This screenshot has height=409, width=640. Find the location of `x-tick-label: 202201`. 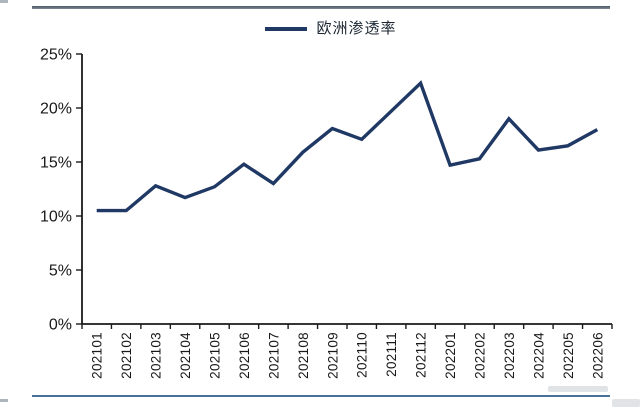

x-tick-label: 202201 is located at coordinates (450, 355).